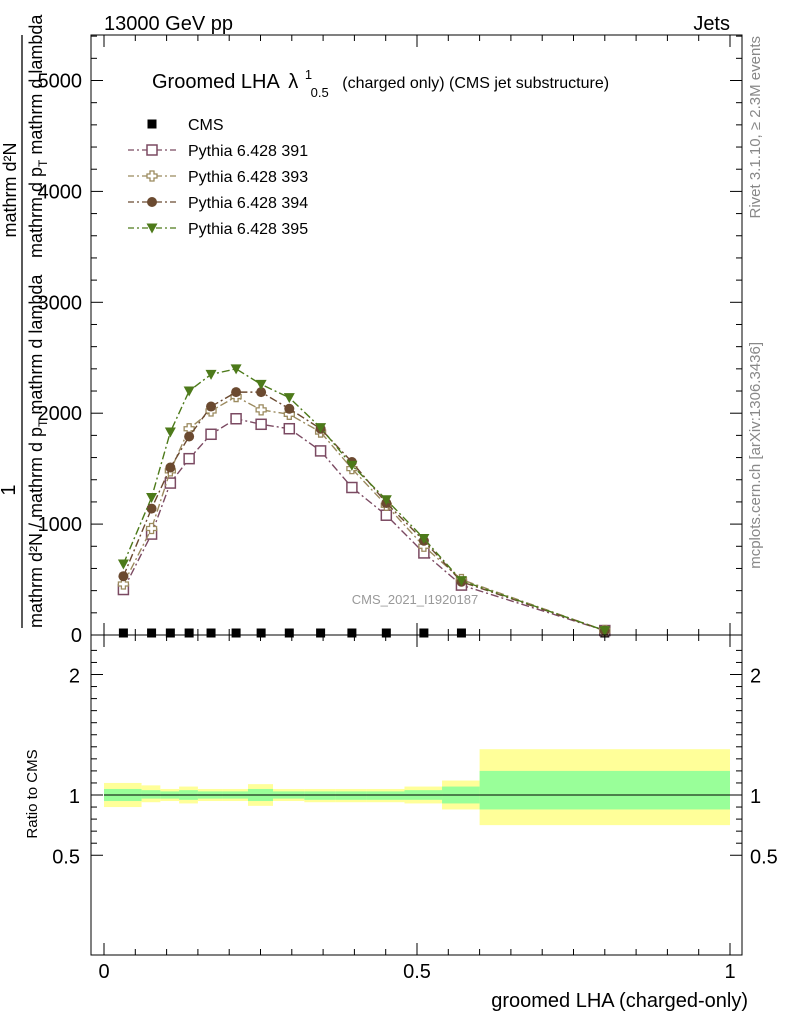  Describe the element at coordinates (417, 787) in the screenshot. I see `ratio-bands` at that location.